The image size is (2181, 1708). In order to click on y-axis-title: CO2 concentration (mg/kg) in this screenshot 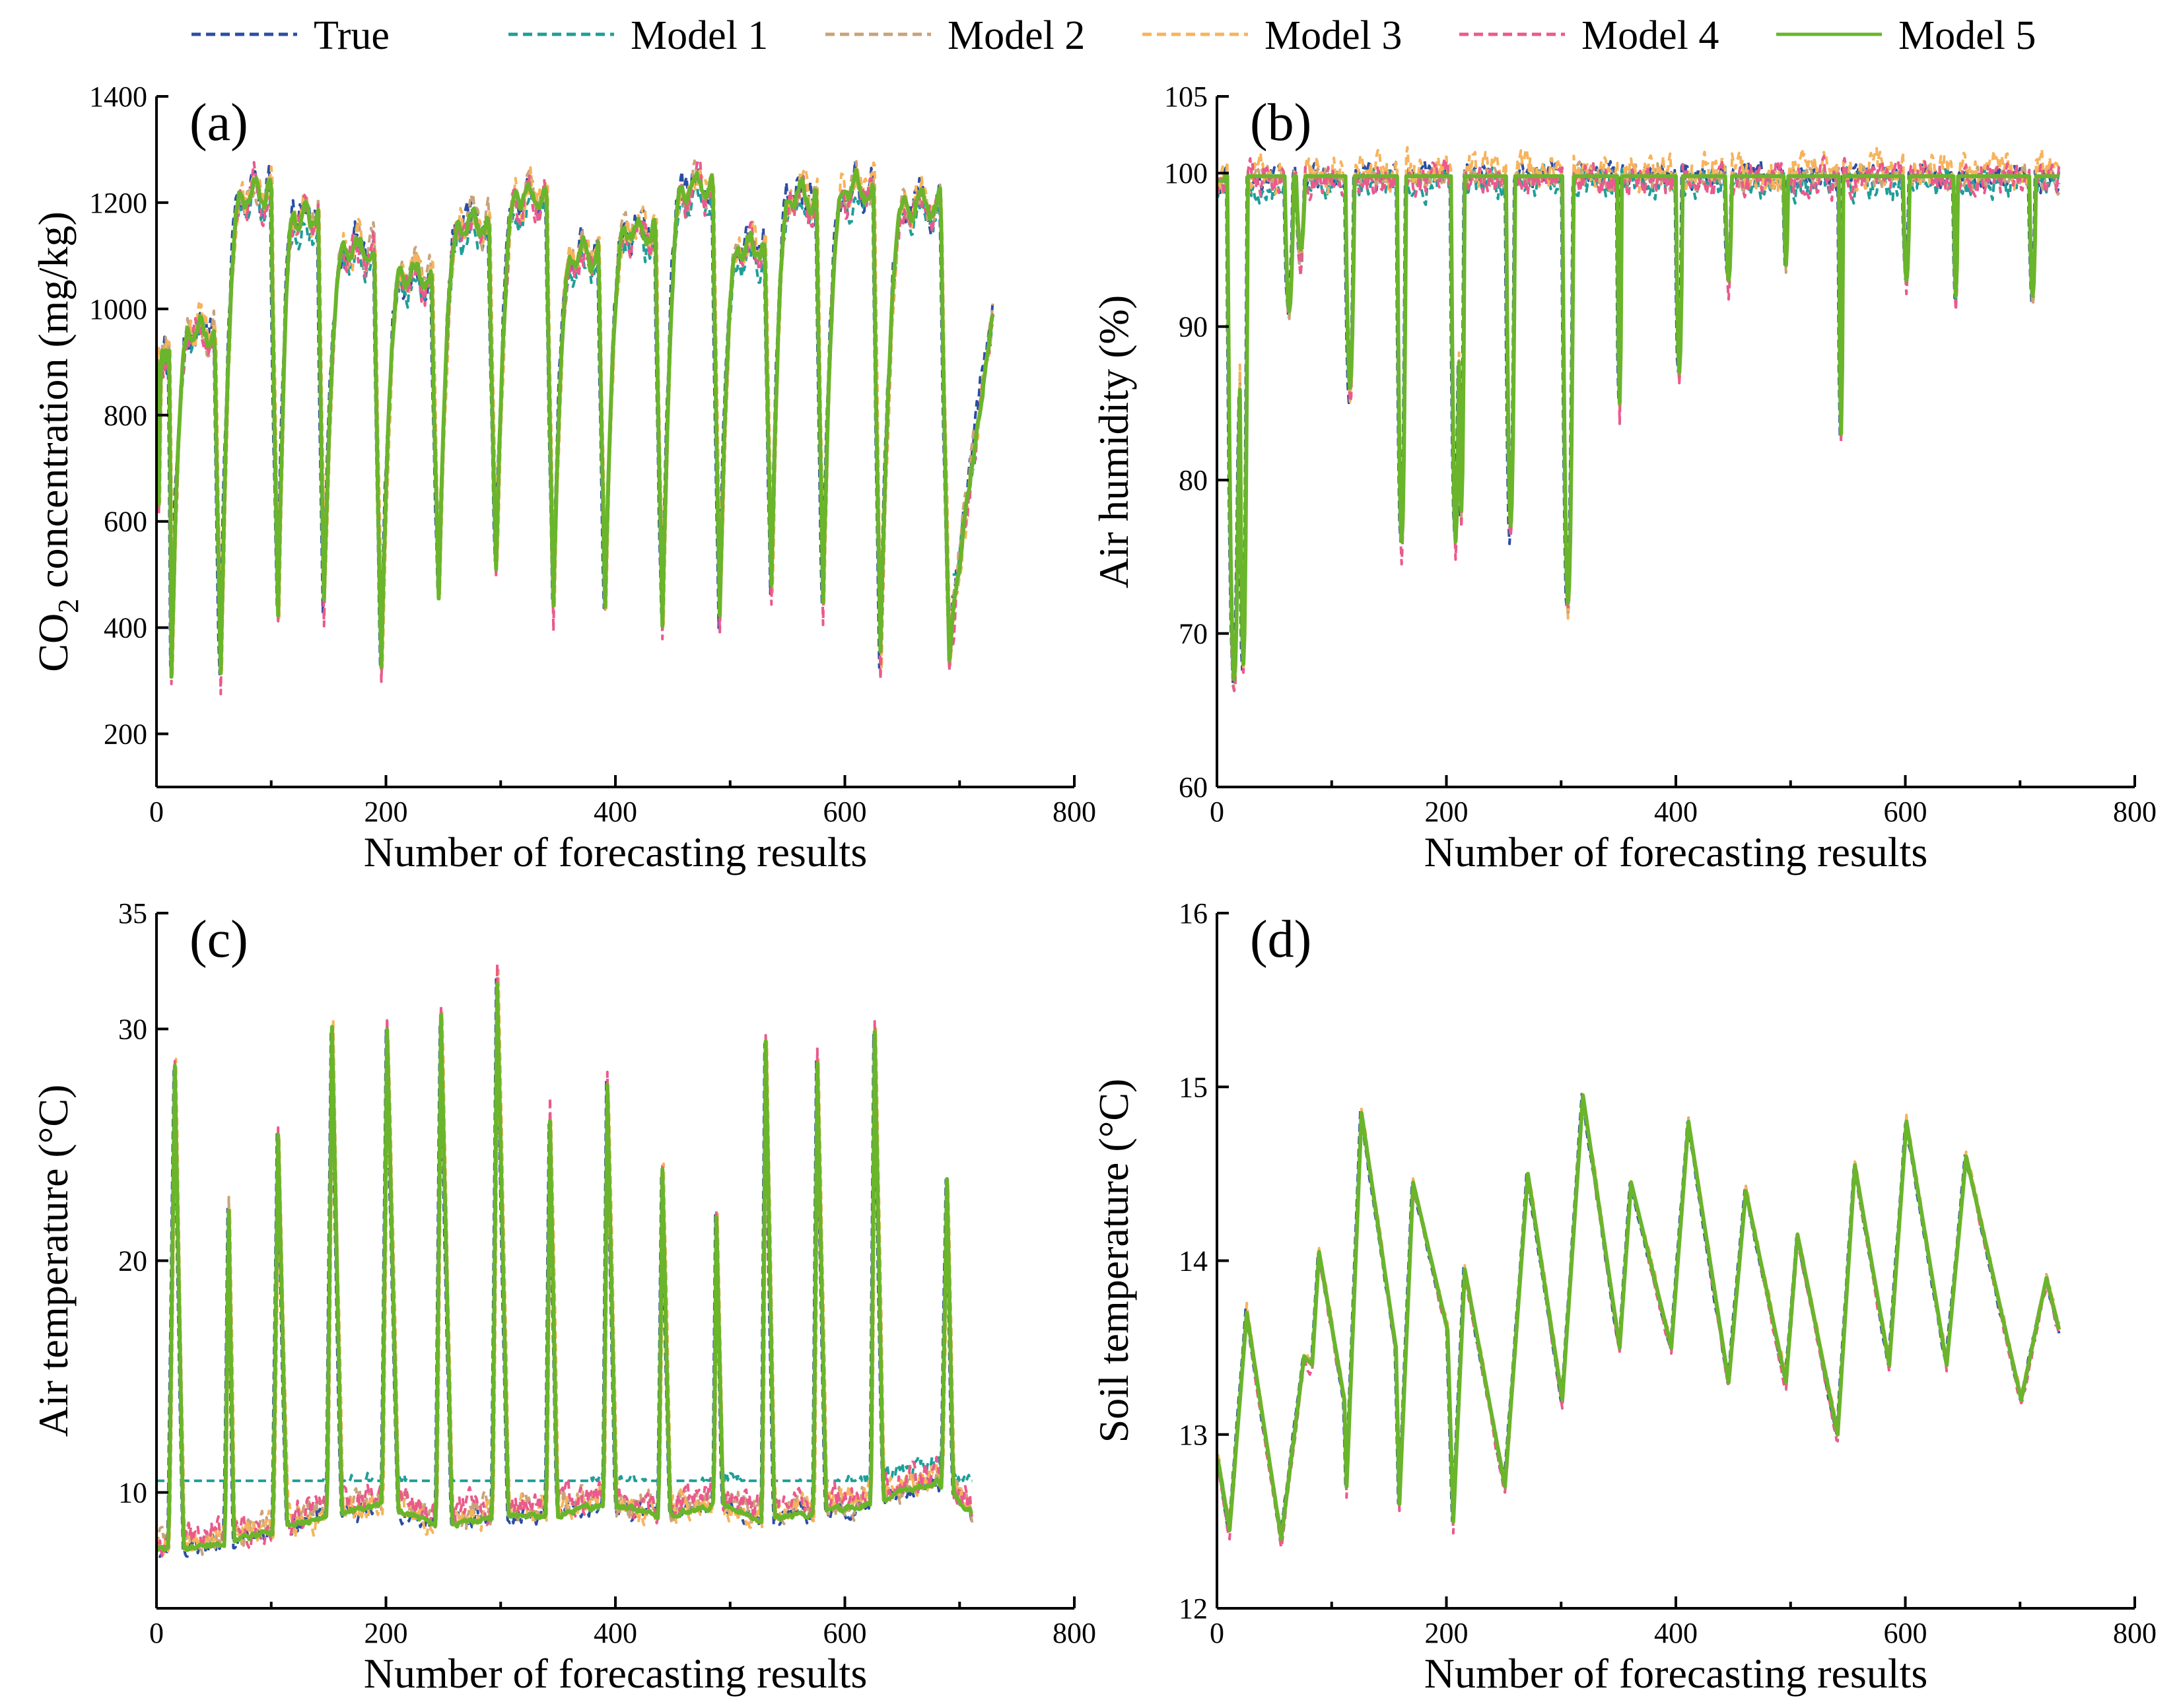, I will do `click(57, 441)`.